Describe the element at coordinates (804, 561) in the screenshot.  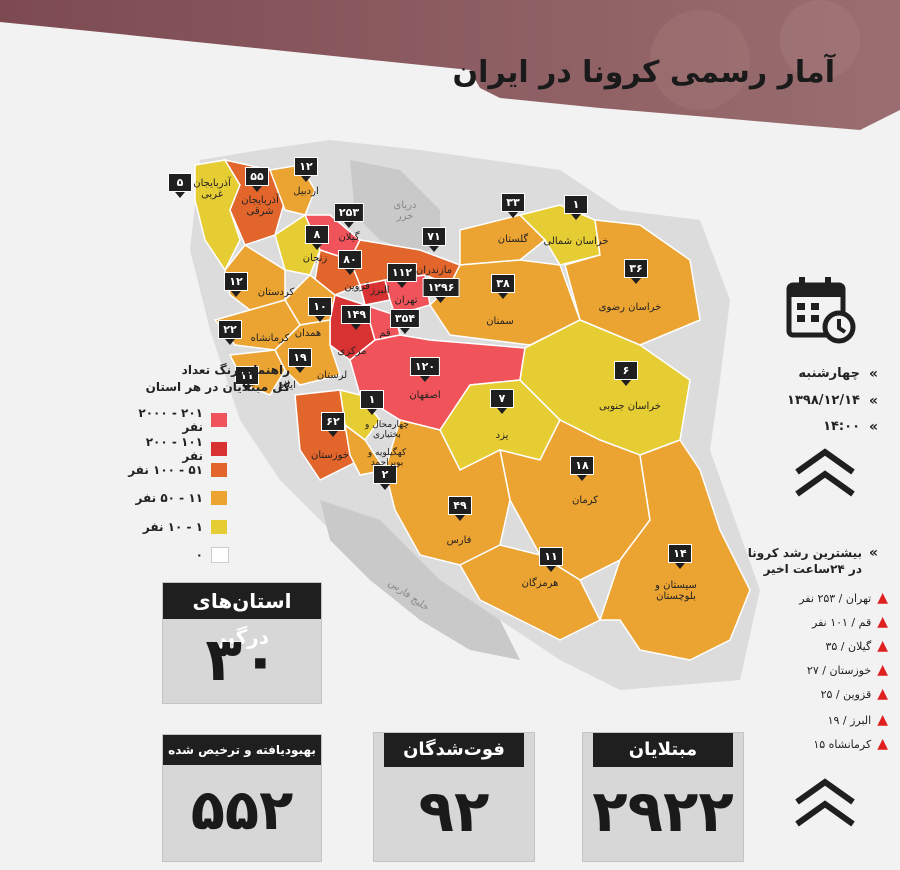
I see `growth-title: بیشترین رشد کرونا در ۲۴ساعت اخیر` at that location.